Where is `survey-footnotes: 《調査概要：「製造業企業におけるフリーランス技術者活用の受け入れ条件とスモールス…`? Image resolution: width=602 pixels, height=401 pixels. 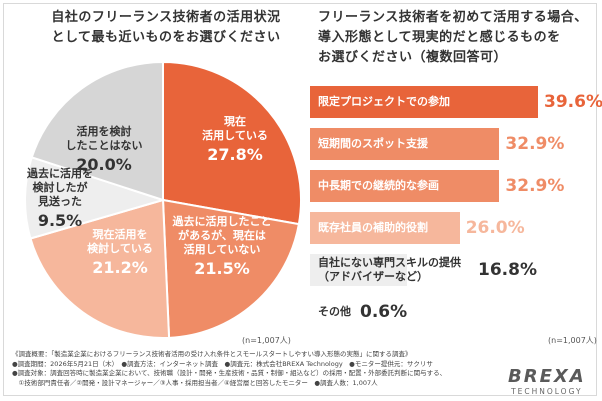 survey-footnotes: 《調査概要：「製造業企業におけるフリーランス技術者活用の受け入れ条件とスモールス… is located at coordinates (247, 369).